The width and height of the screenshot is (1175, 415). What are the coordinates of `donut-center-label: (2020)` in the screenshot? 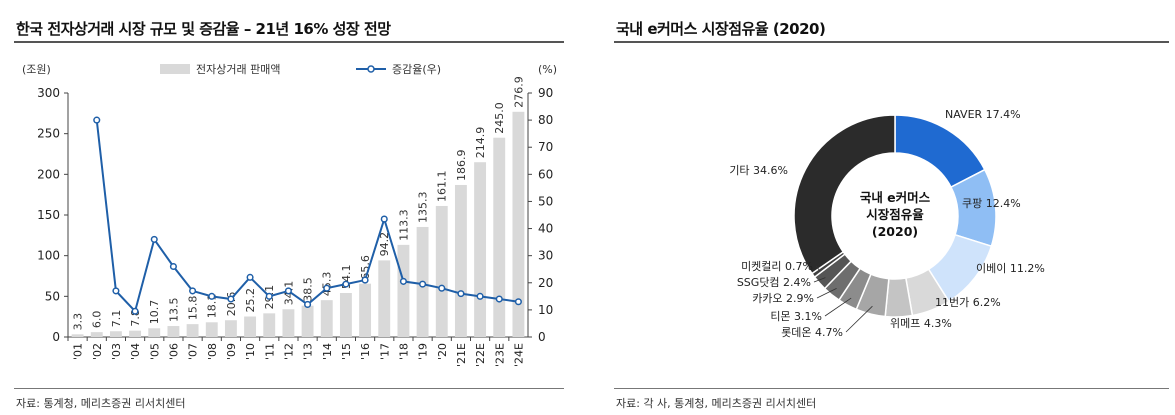 It's located at (895, 231).